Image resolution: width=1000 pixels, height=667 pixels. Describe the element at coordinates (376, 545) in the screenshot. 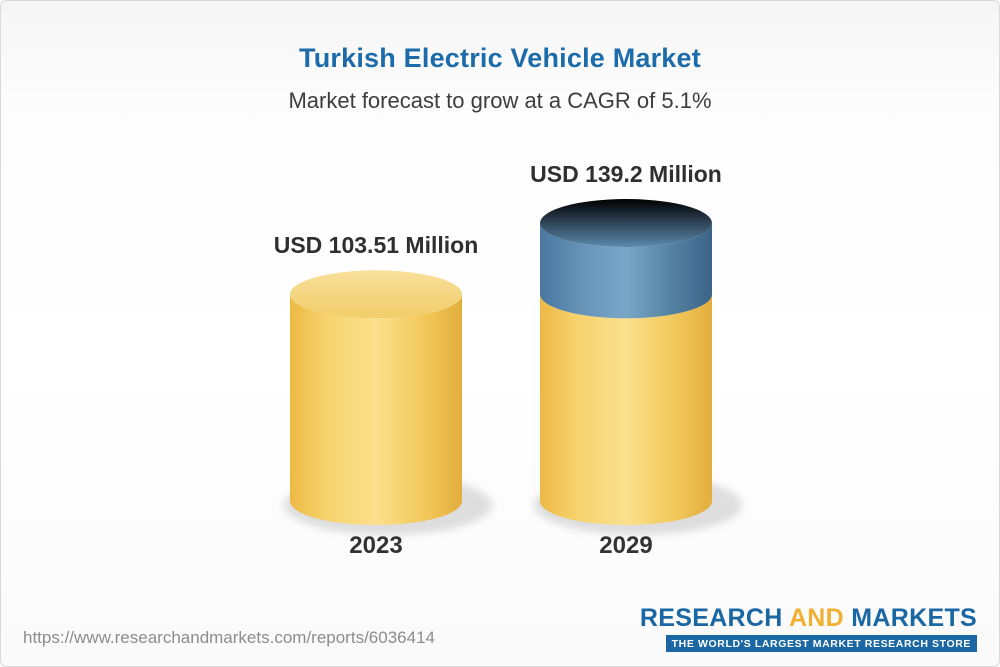

I see `category-label-2023: 2023` at that location.